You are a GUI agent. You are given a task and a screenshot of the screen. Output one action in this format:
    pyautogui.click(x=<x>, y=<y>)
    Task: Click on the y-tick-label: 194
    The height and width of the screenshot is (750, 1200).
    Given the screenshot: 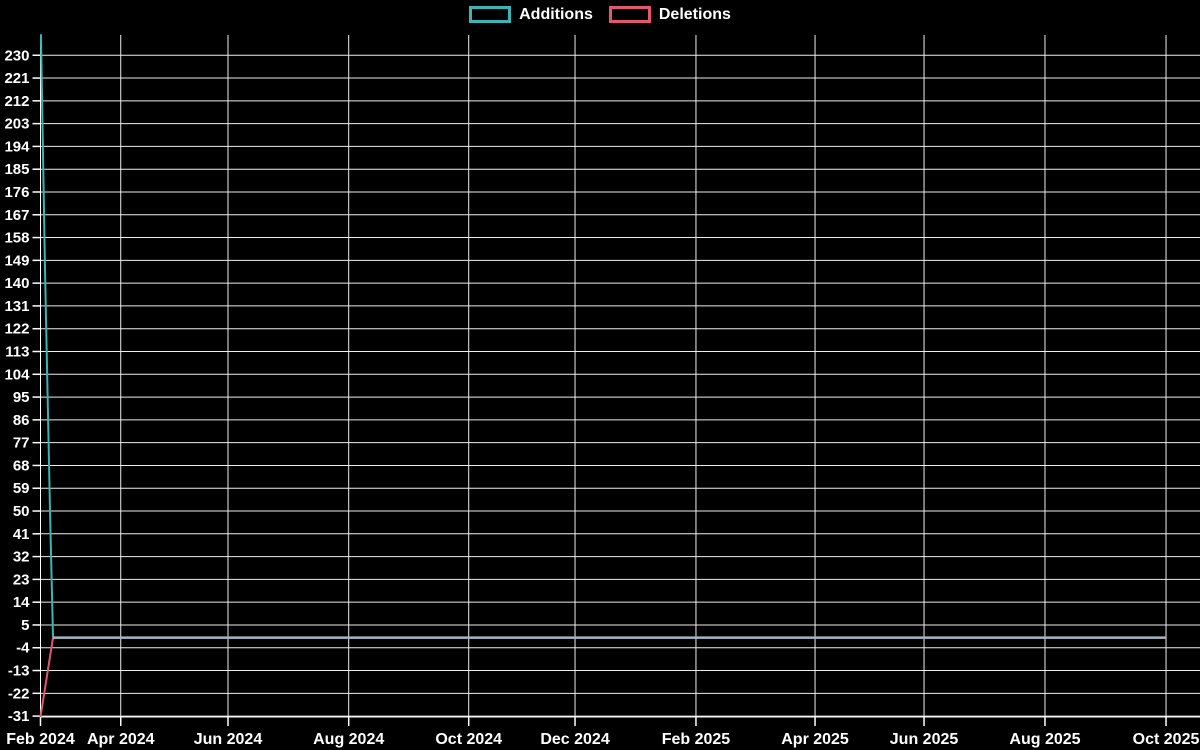 What is the action you would take?
    pyautogui.click(x=17, y=146)
    